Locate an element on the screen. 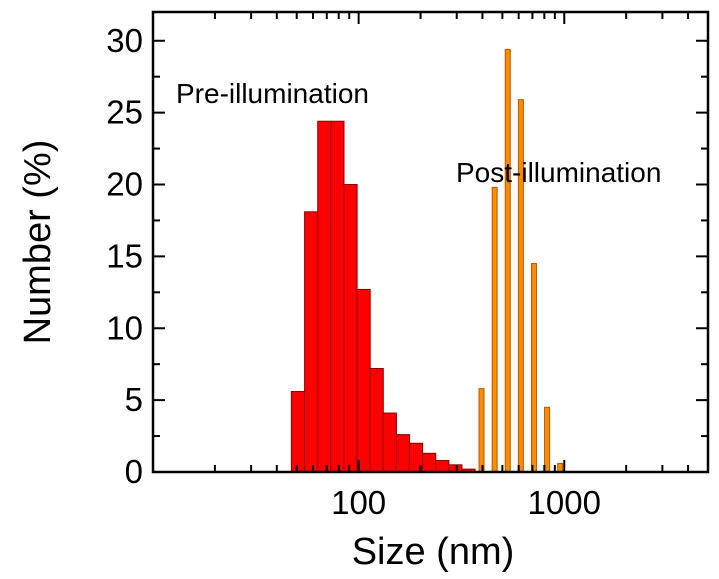  y-tick-label: 20 is located at coordinates (124, 184).